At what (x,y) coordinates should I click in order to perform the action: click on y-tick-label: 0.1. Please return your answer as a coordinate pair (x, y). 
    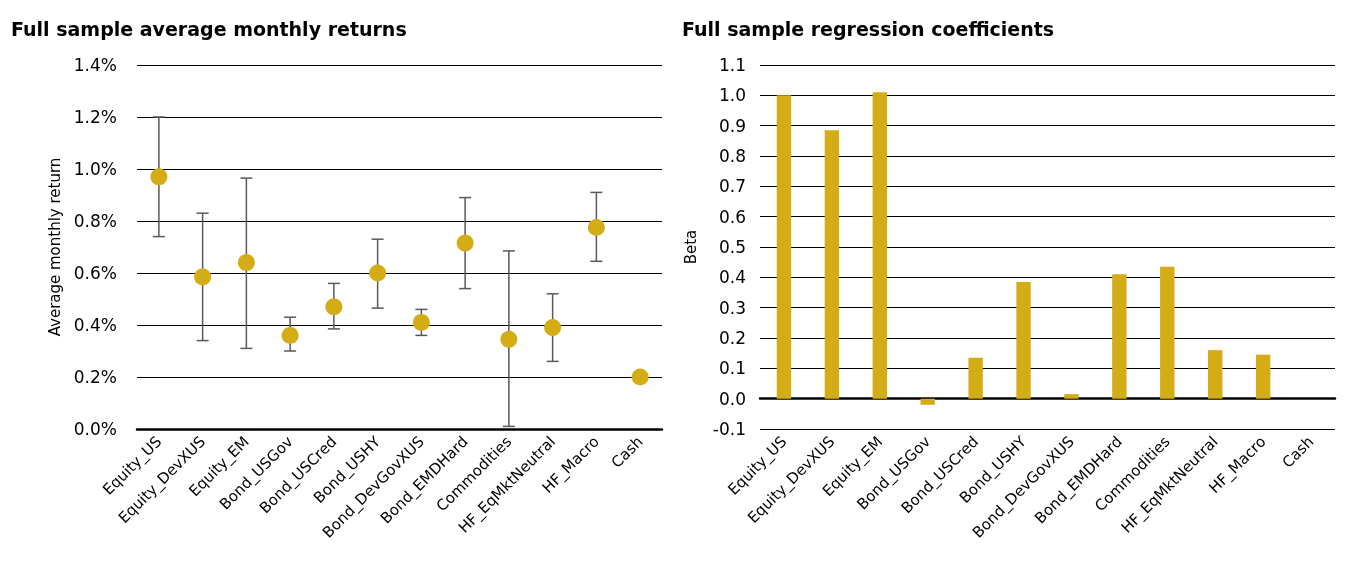
    Looking at the image, I should click on (732, 368).